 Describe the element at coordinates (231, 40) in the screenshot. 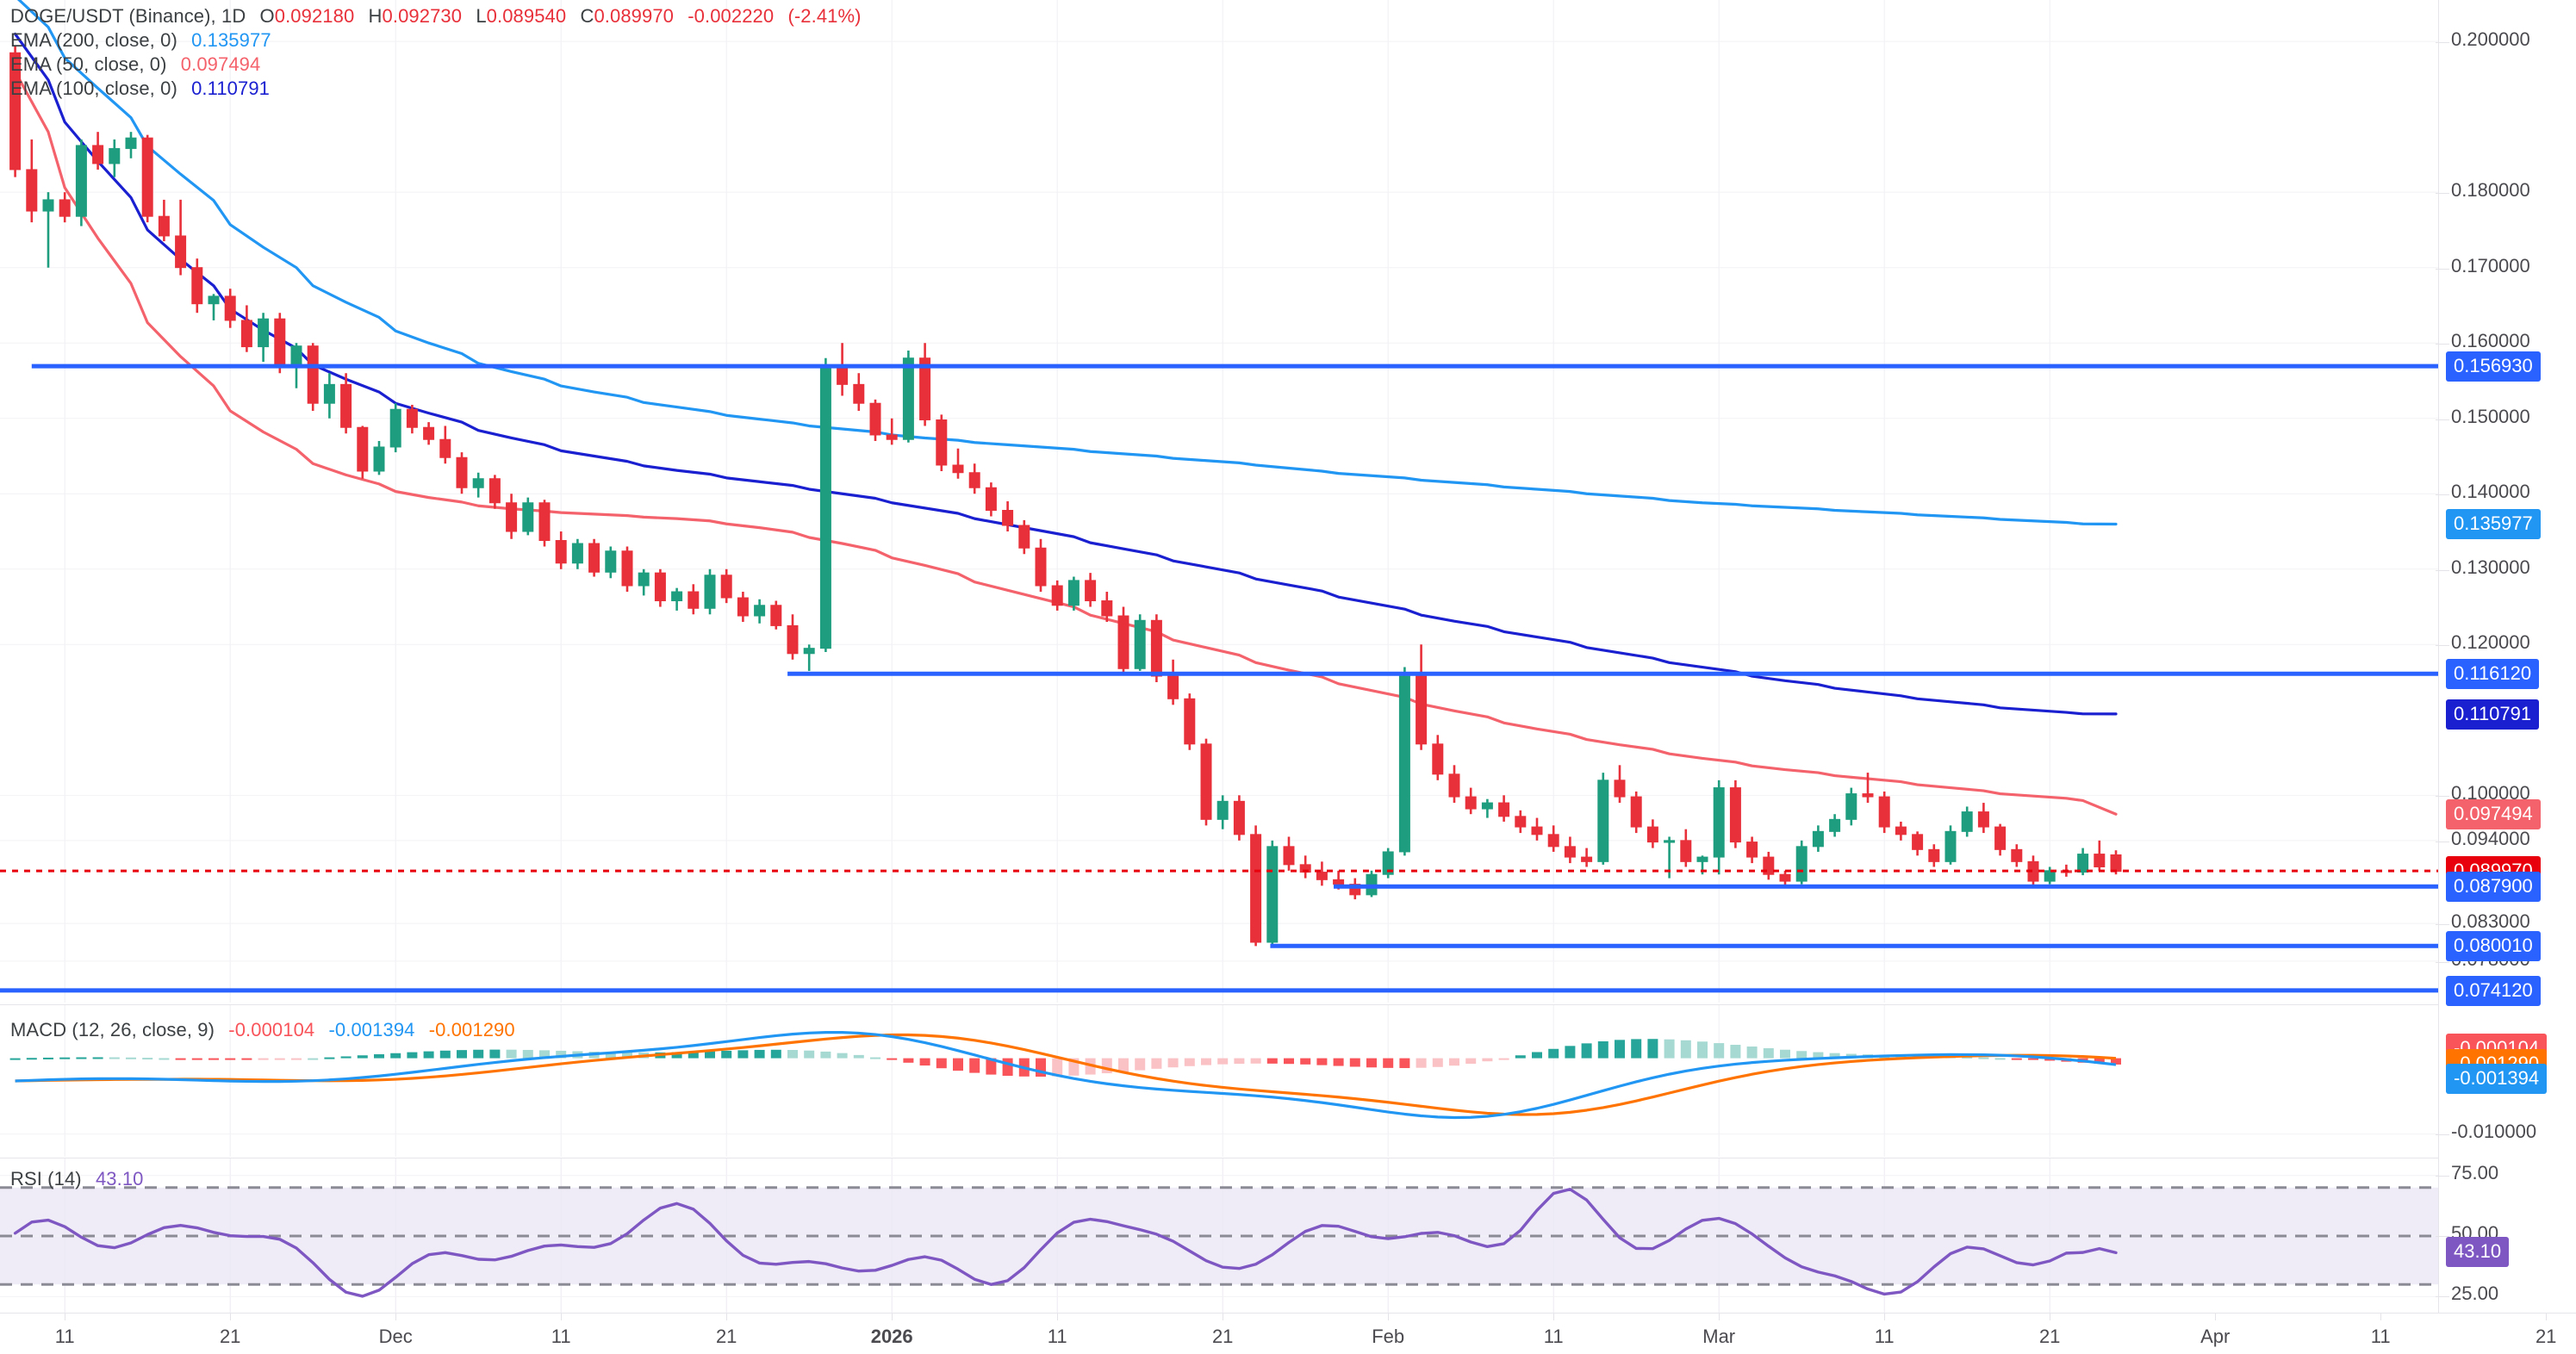

I see `ema200-value: 0.135977` at that location.